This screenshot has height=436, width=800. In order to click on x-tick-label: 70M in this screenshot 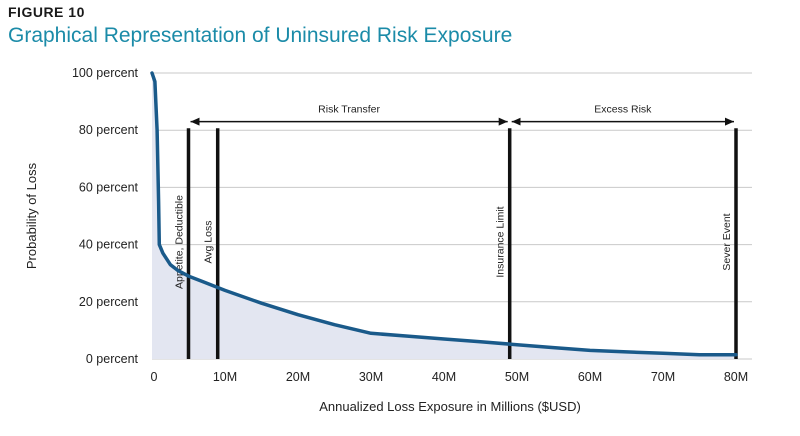, I will do `click(663, 377)`.